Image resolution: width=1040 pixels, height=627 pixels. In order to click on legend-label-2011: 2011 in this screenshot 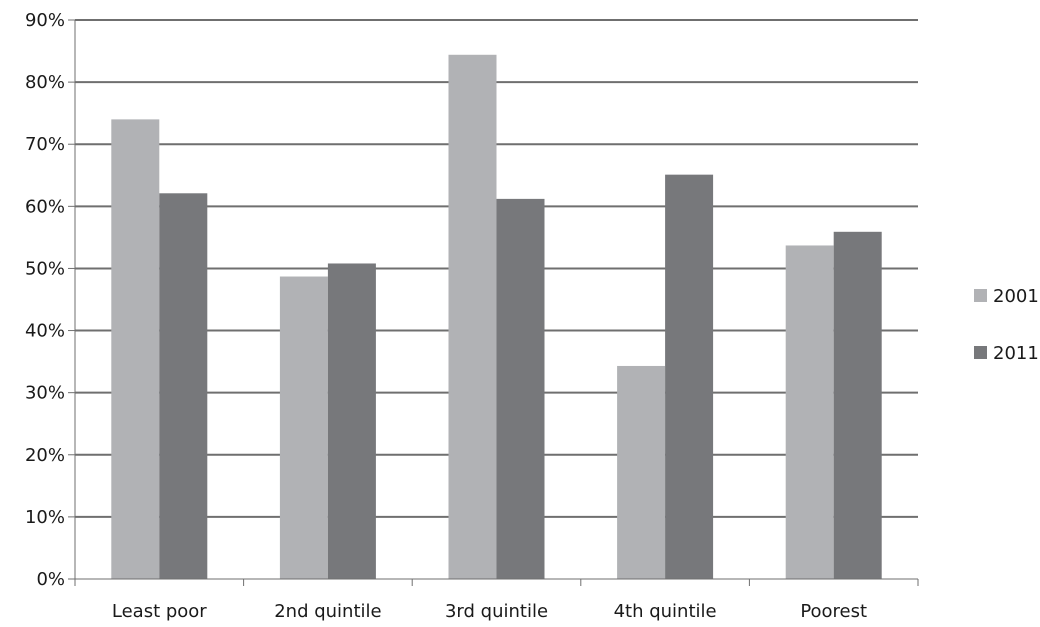, I will do `click(1016, 353)`.